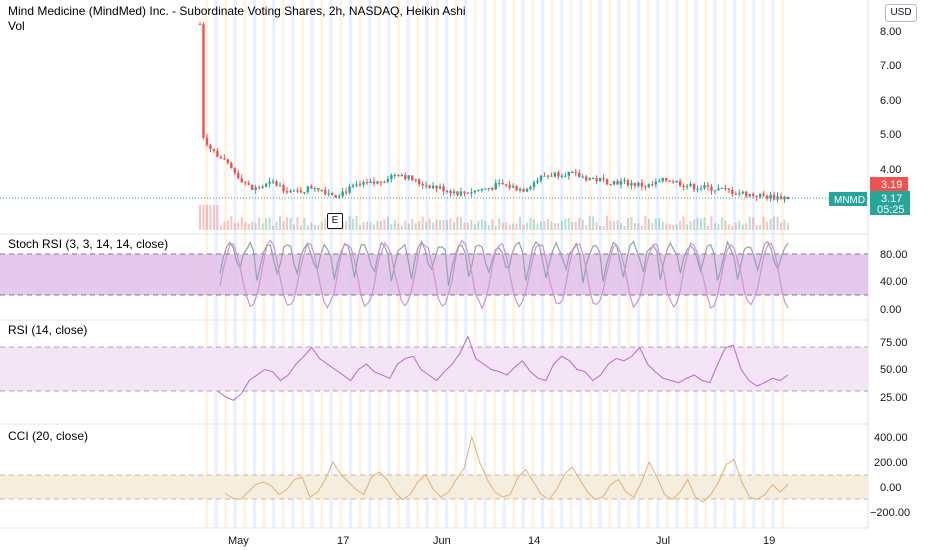  What do you see at coordinates (890, 32) in the screenshot?
I see `price-tick: 8.00` at bounding box center [890, 32].